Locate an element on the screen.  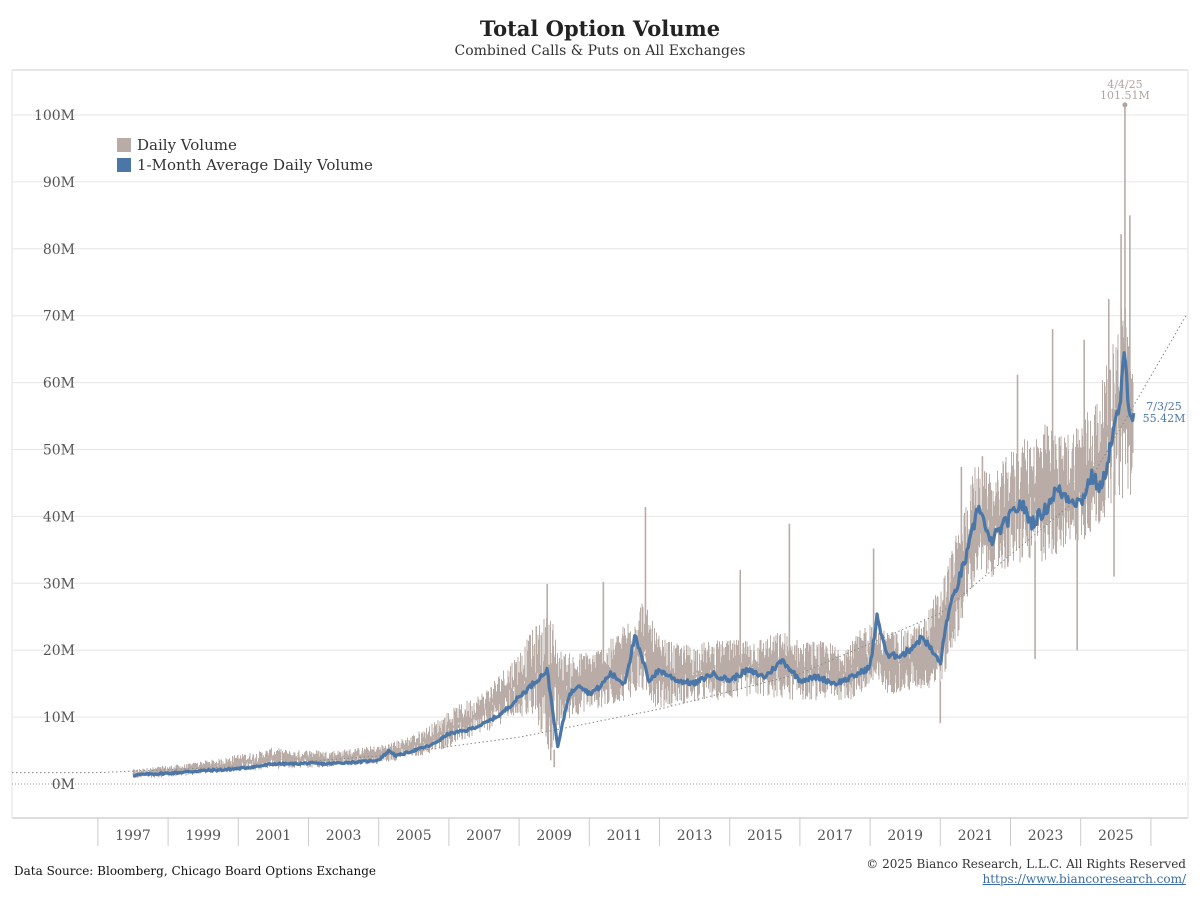
y-tick-label: 80M is located at coordinates (59, 250).